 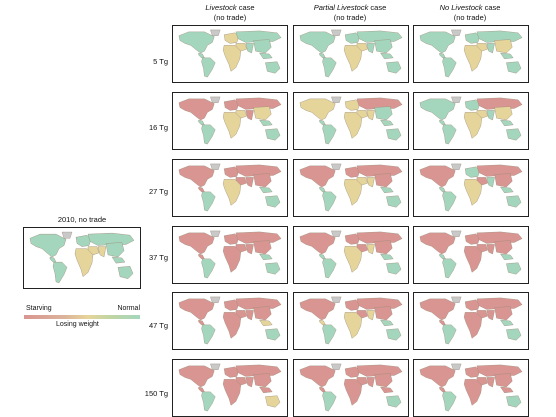 What do you see at coordinates (341, 7) in the screenshot?
I see `column-title: Partial Livestock` at bounding box center [341, 7].